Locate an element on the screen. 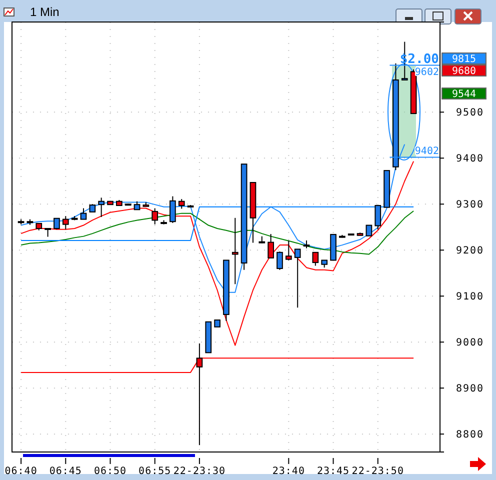 This screenshot has width=496, height=480. y-tick-label: 9500 is located at coordinates (470, 112).